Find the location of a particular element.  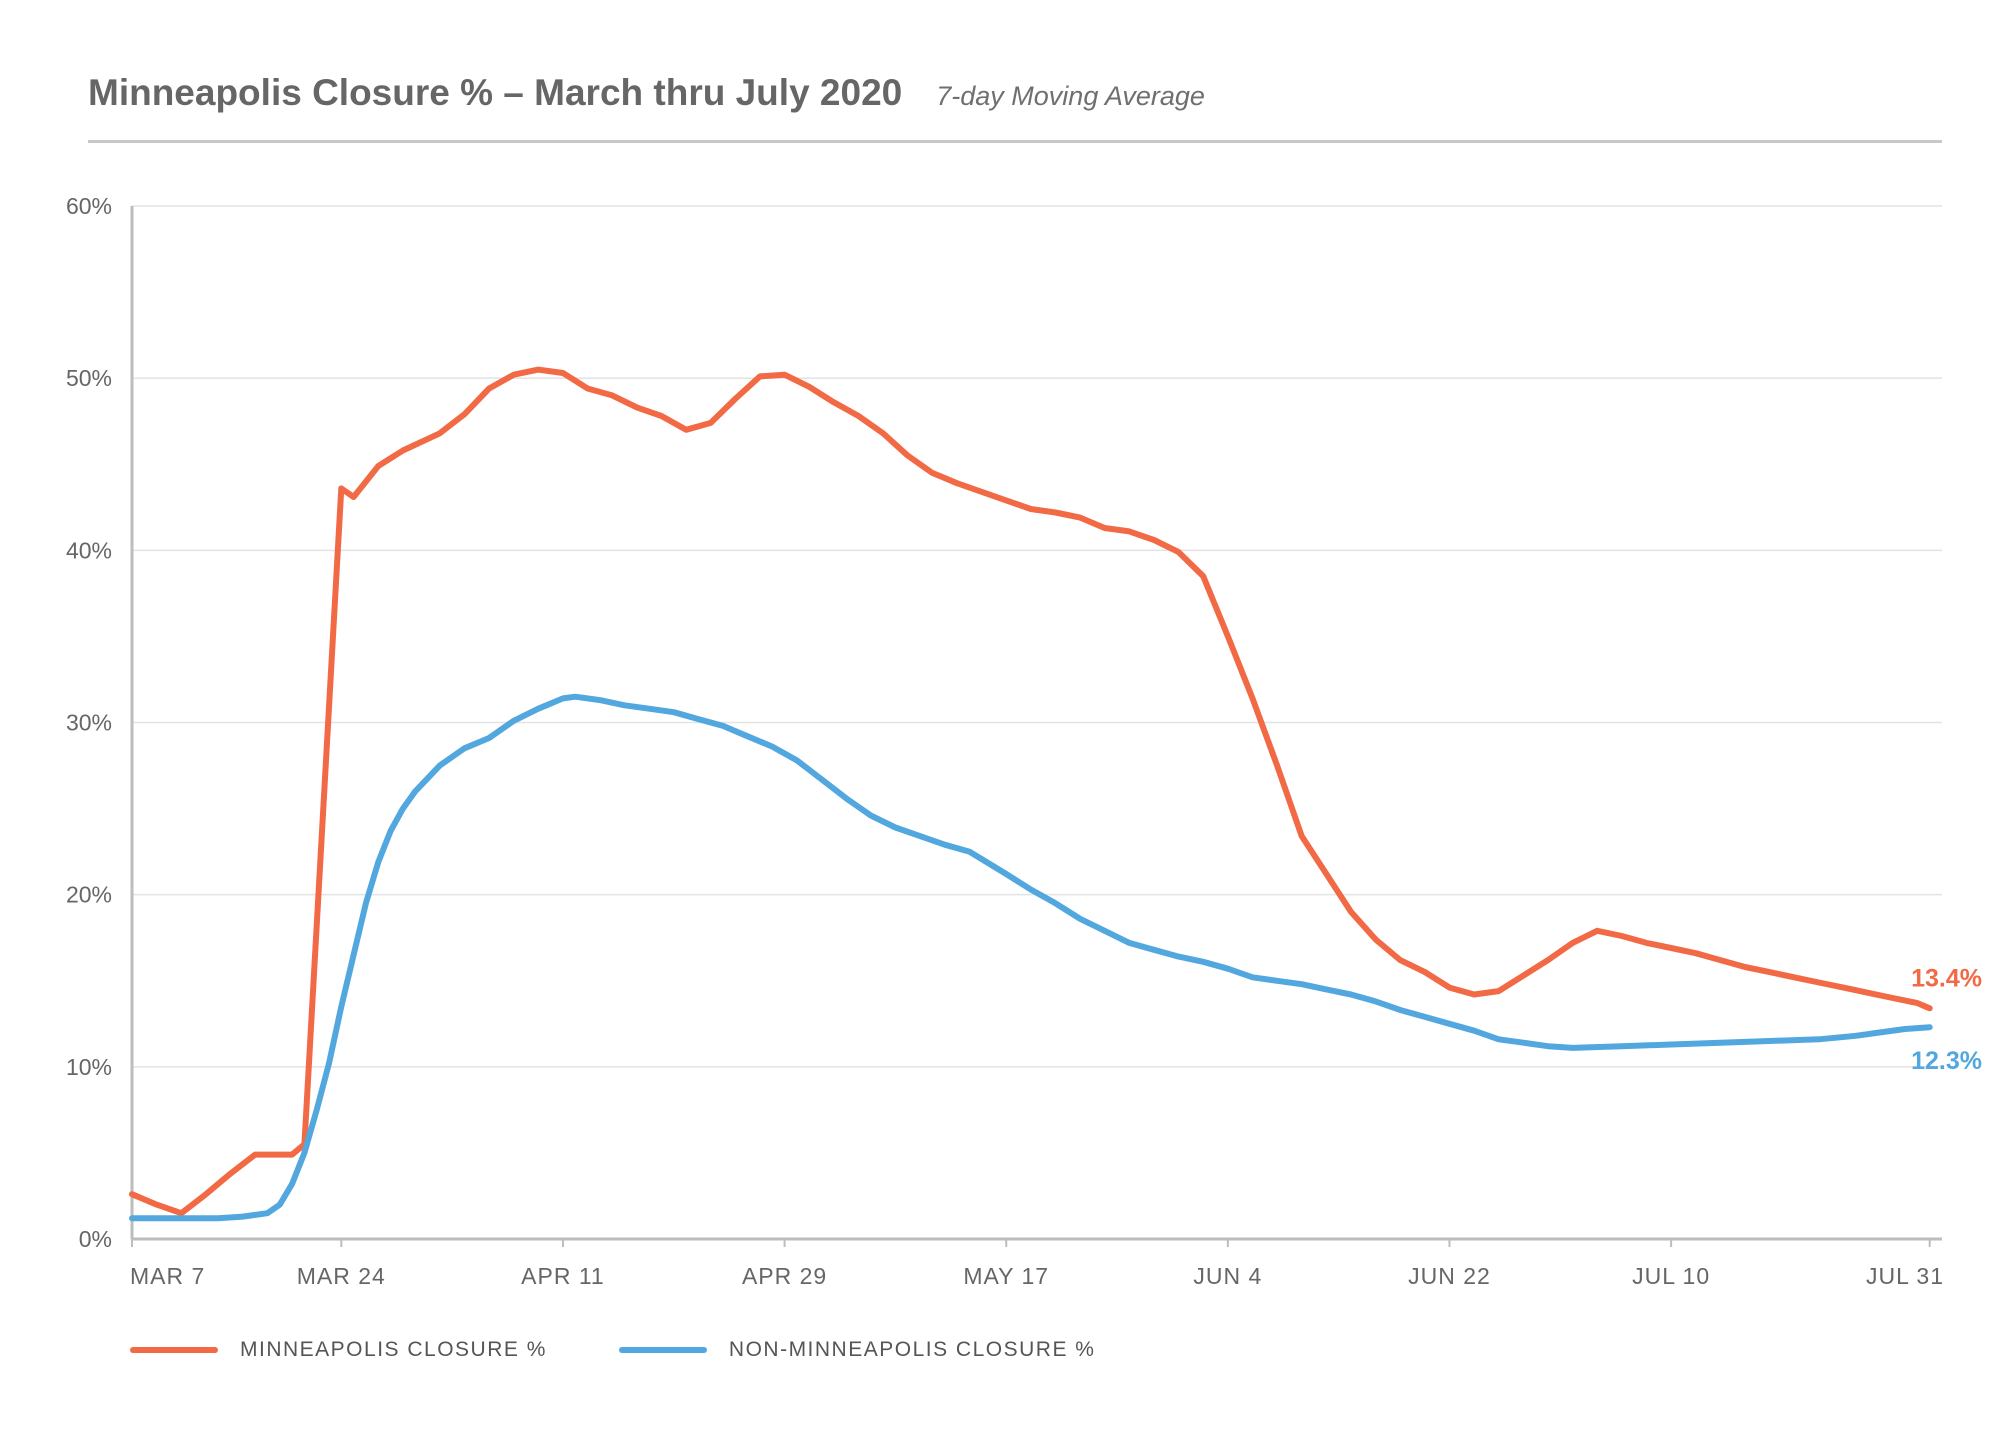

title-divider is located at coordinates (1015, 141).